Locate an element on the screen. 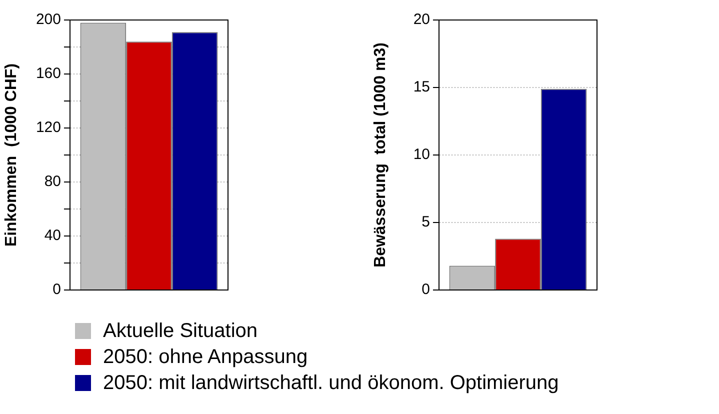 The width and height of the screenshot is (719, 414). y-tick-label: 15 is located at coordinates (421, 87).